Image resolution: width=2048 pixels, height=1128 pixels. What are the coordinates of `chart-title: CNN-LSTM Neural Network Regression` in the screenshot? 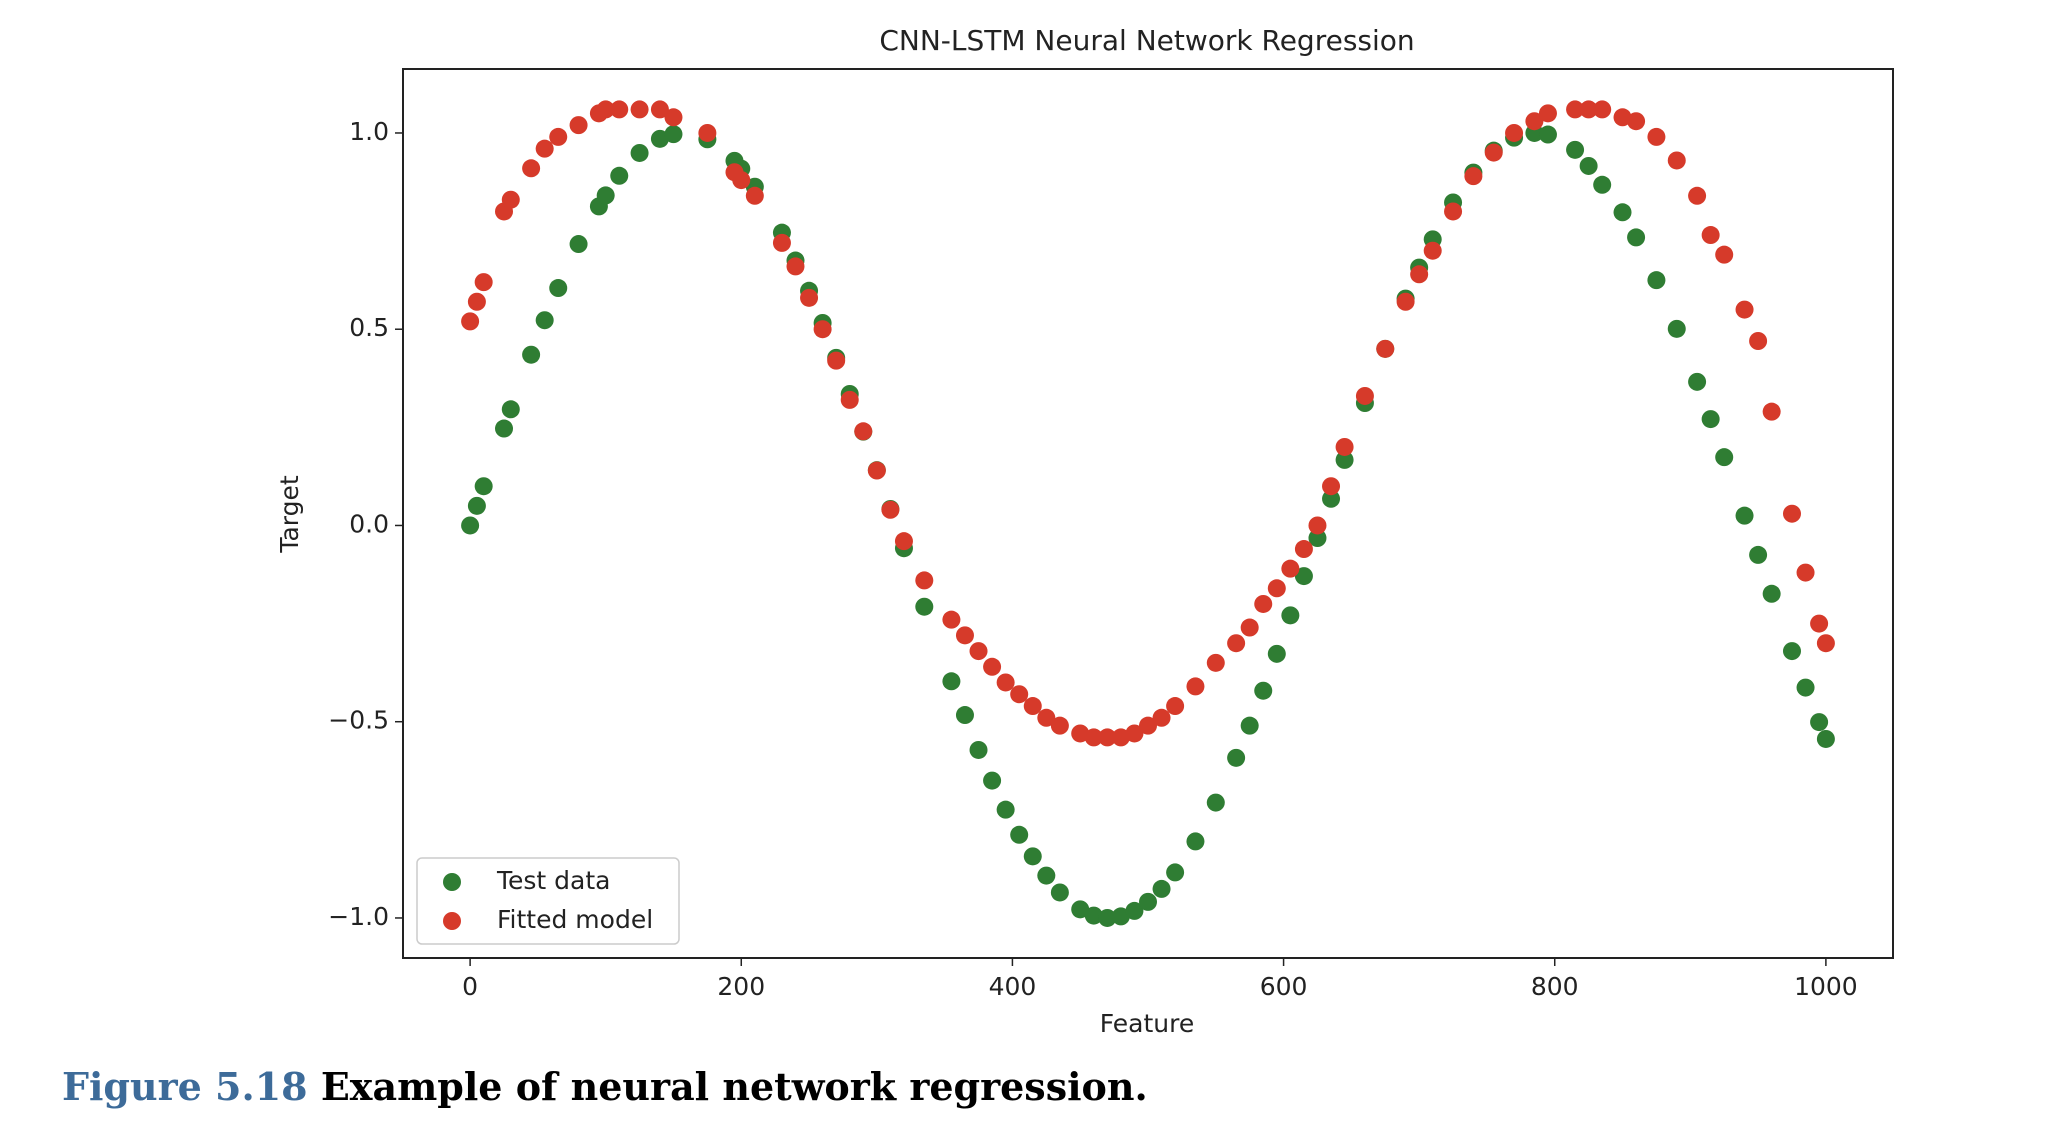 It's located at (1146, 40).